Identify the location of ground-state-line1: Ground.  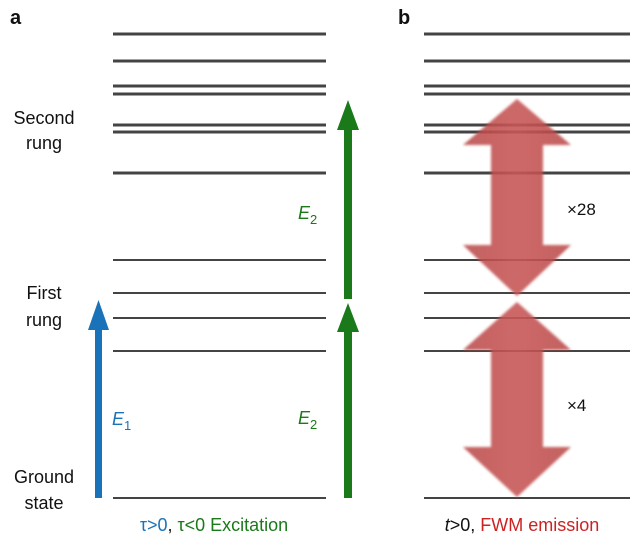
(44, 477).